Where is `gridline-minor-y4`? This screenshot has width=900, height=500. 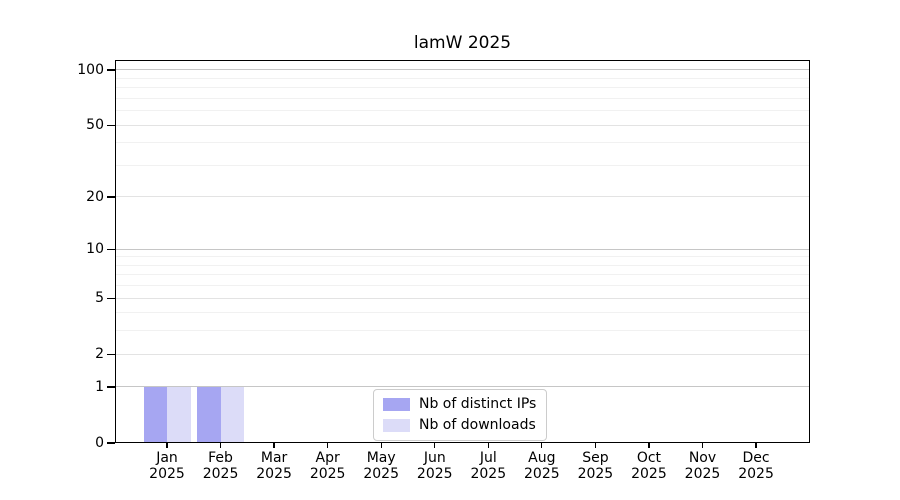 gridline-minor-y4 is located at coordinates (462, 313).